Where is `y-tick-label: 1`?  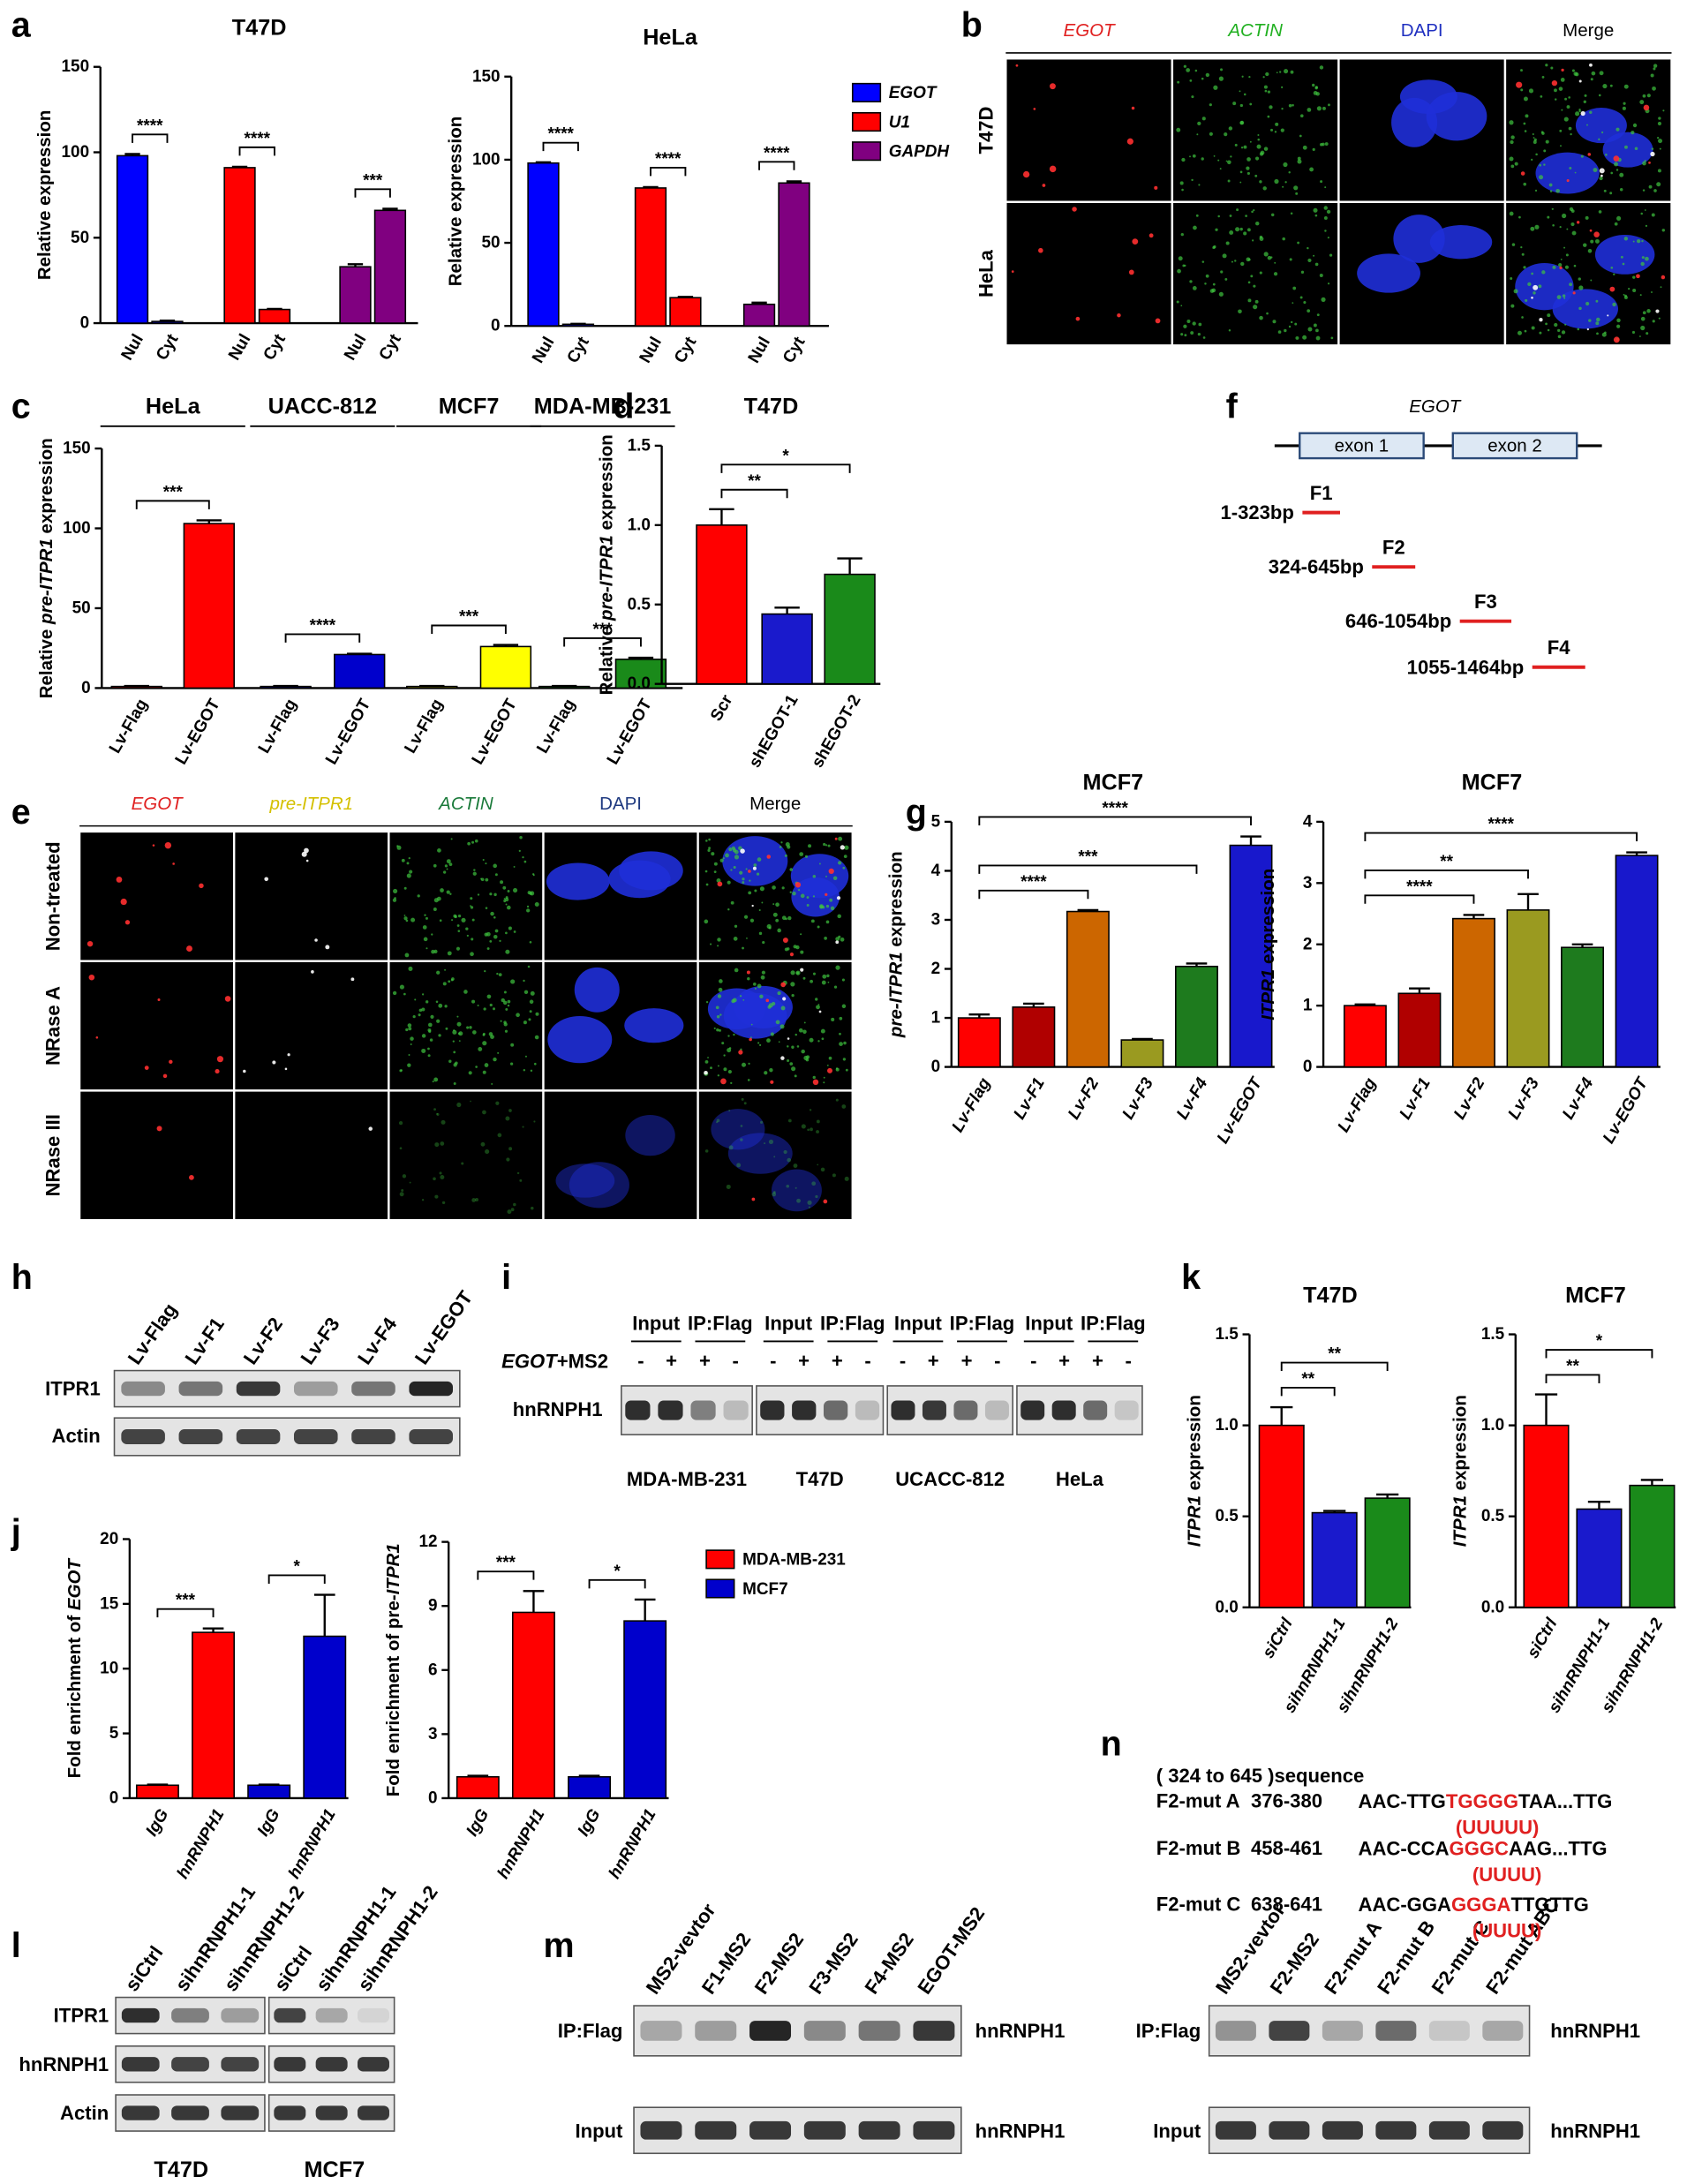
y-tick-label: 1 is located at coordinates (936, 1018).